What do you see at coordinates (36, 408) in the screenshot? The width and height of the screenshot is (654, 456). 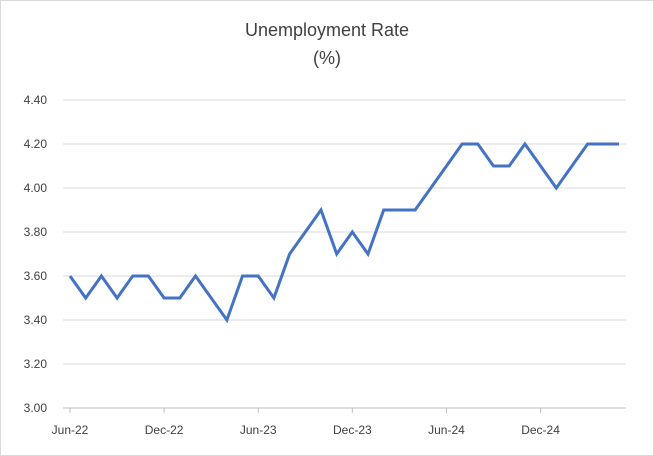 I see `y-tick-label: 3.00` at bounding box center [36, 408].